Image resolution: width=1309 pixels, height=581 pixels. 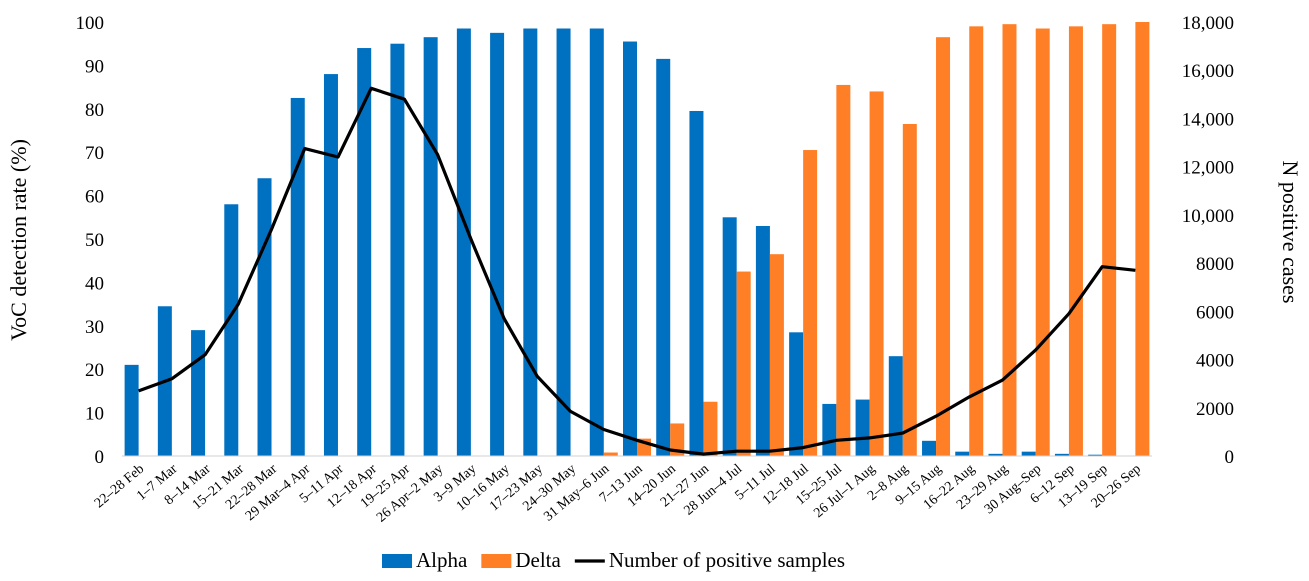 What do you see at coordinates (94, 153) in the screenshot?
I see `y-left-tick-label: 70` at bounding box center [94, 153].